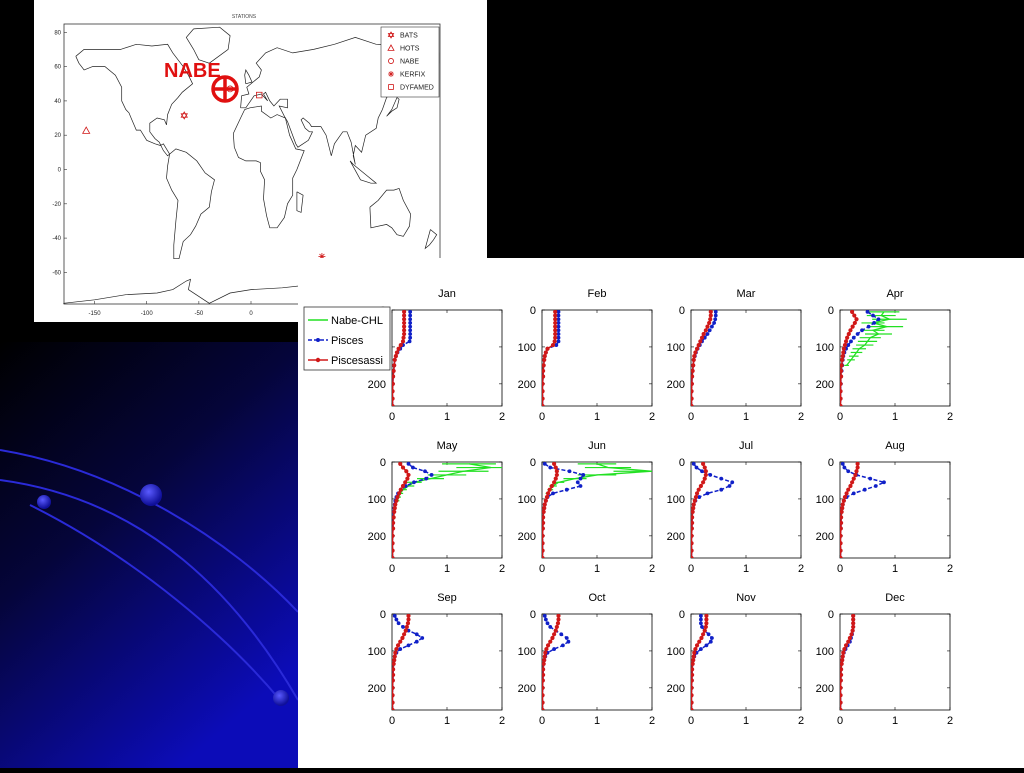 Image resolution: width=1024 pixels, height=773 pixels. Describe the element at coordinates (151, 495) in the screenshot. I see `decorative-orb` at that location.